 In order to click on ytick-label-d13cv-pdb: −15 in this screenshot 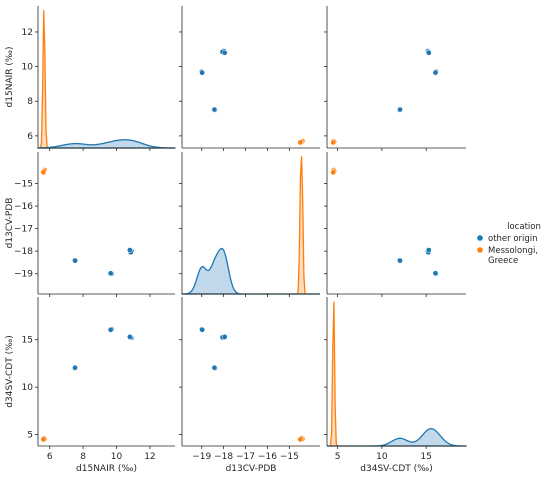, I will do `click(23, 185)`.